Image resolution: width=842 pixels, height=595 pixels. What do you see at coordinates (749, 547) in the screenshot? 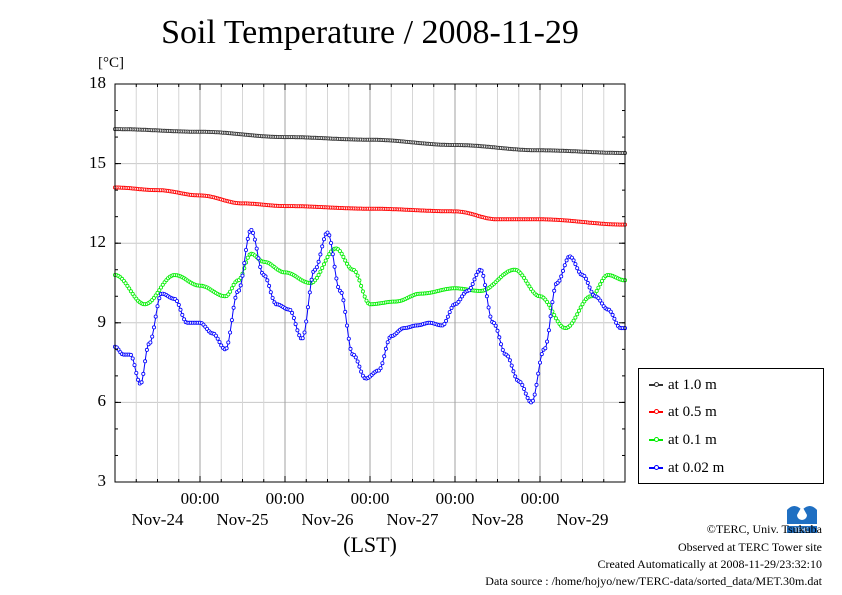
I see `footer-observed: Observed at TERC Tower site` at bounding box center [749, 547].